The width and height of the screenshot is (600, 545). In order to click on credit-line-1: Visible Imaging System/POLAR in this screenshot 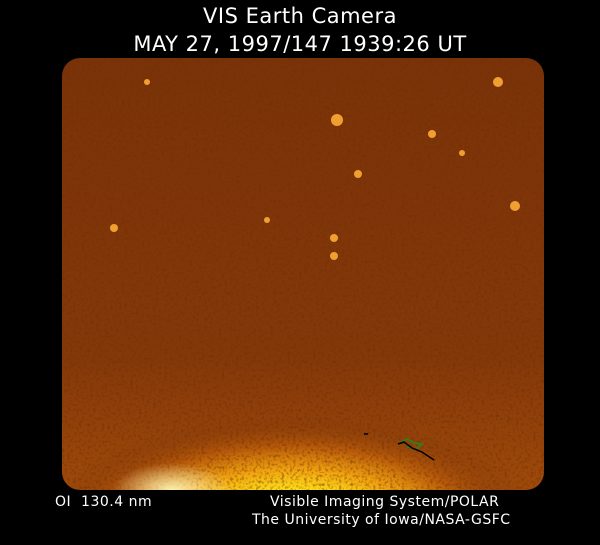, I will do `click(385, 502)`.